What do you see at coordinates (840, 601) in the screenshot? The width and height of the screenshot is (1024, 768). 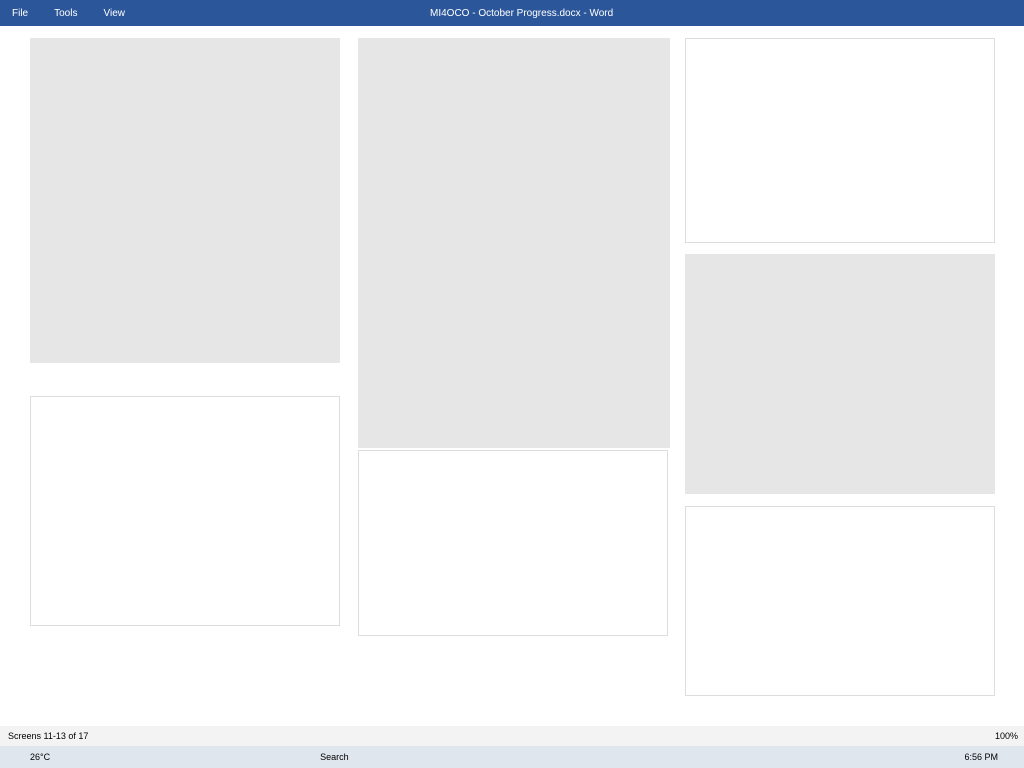 I see `chart-placeholder-zero-one` at bounding box center [840, 601].